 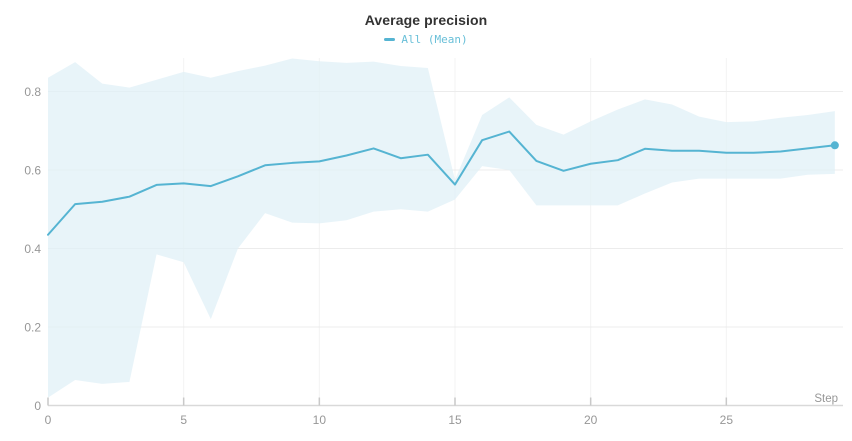 I want to click on y-tick-label: 0.4, so click(x=32, y=249).